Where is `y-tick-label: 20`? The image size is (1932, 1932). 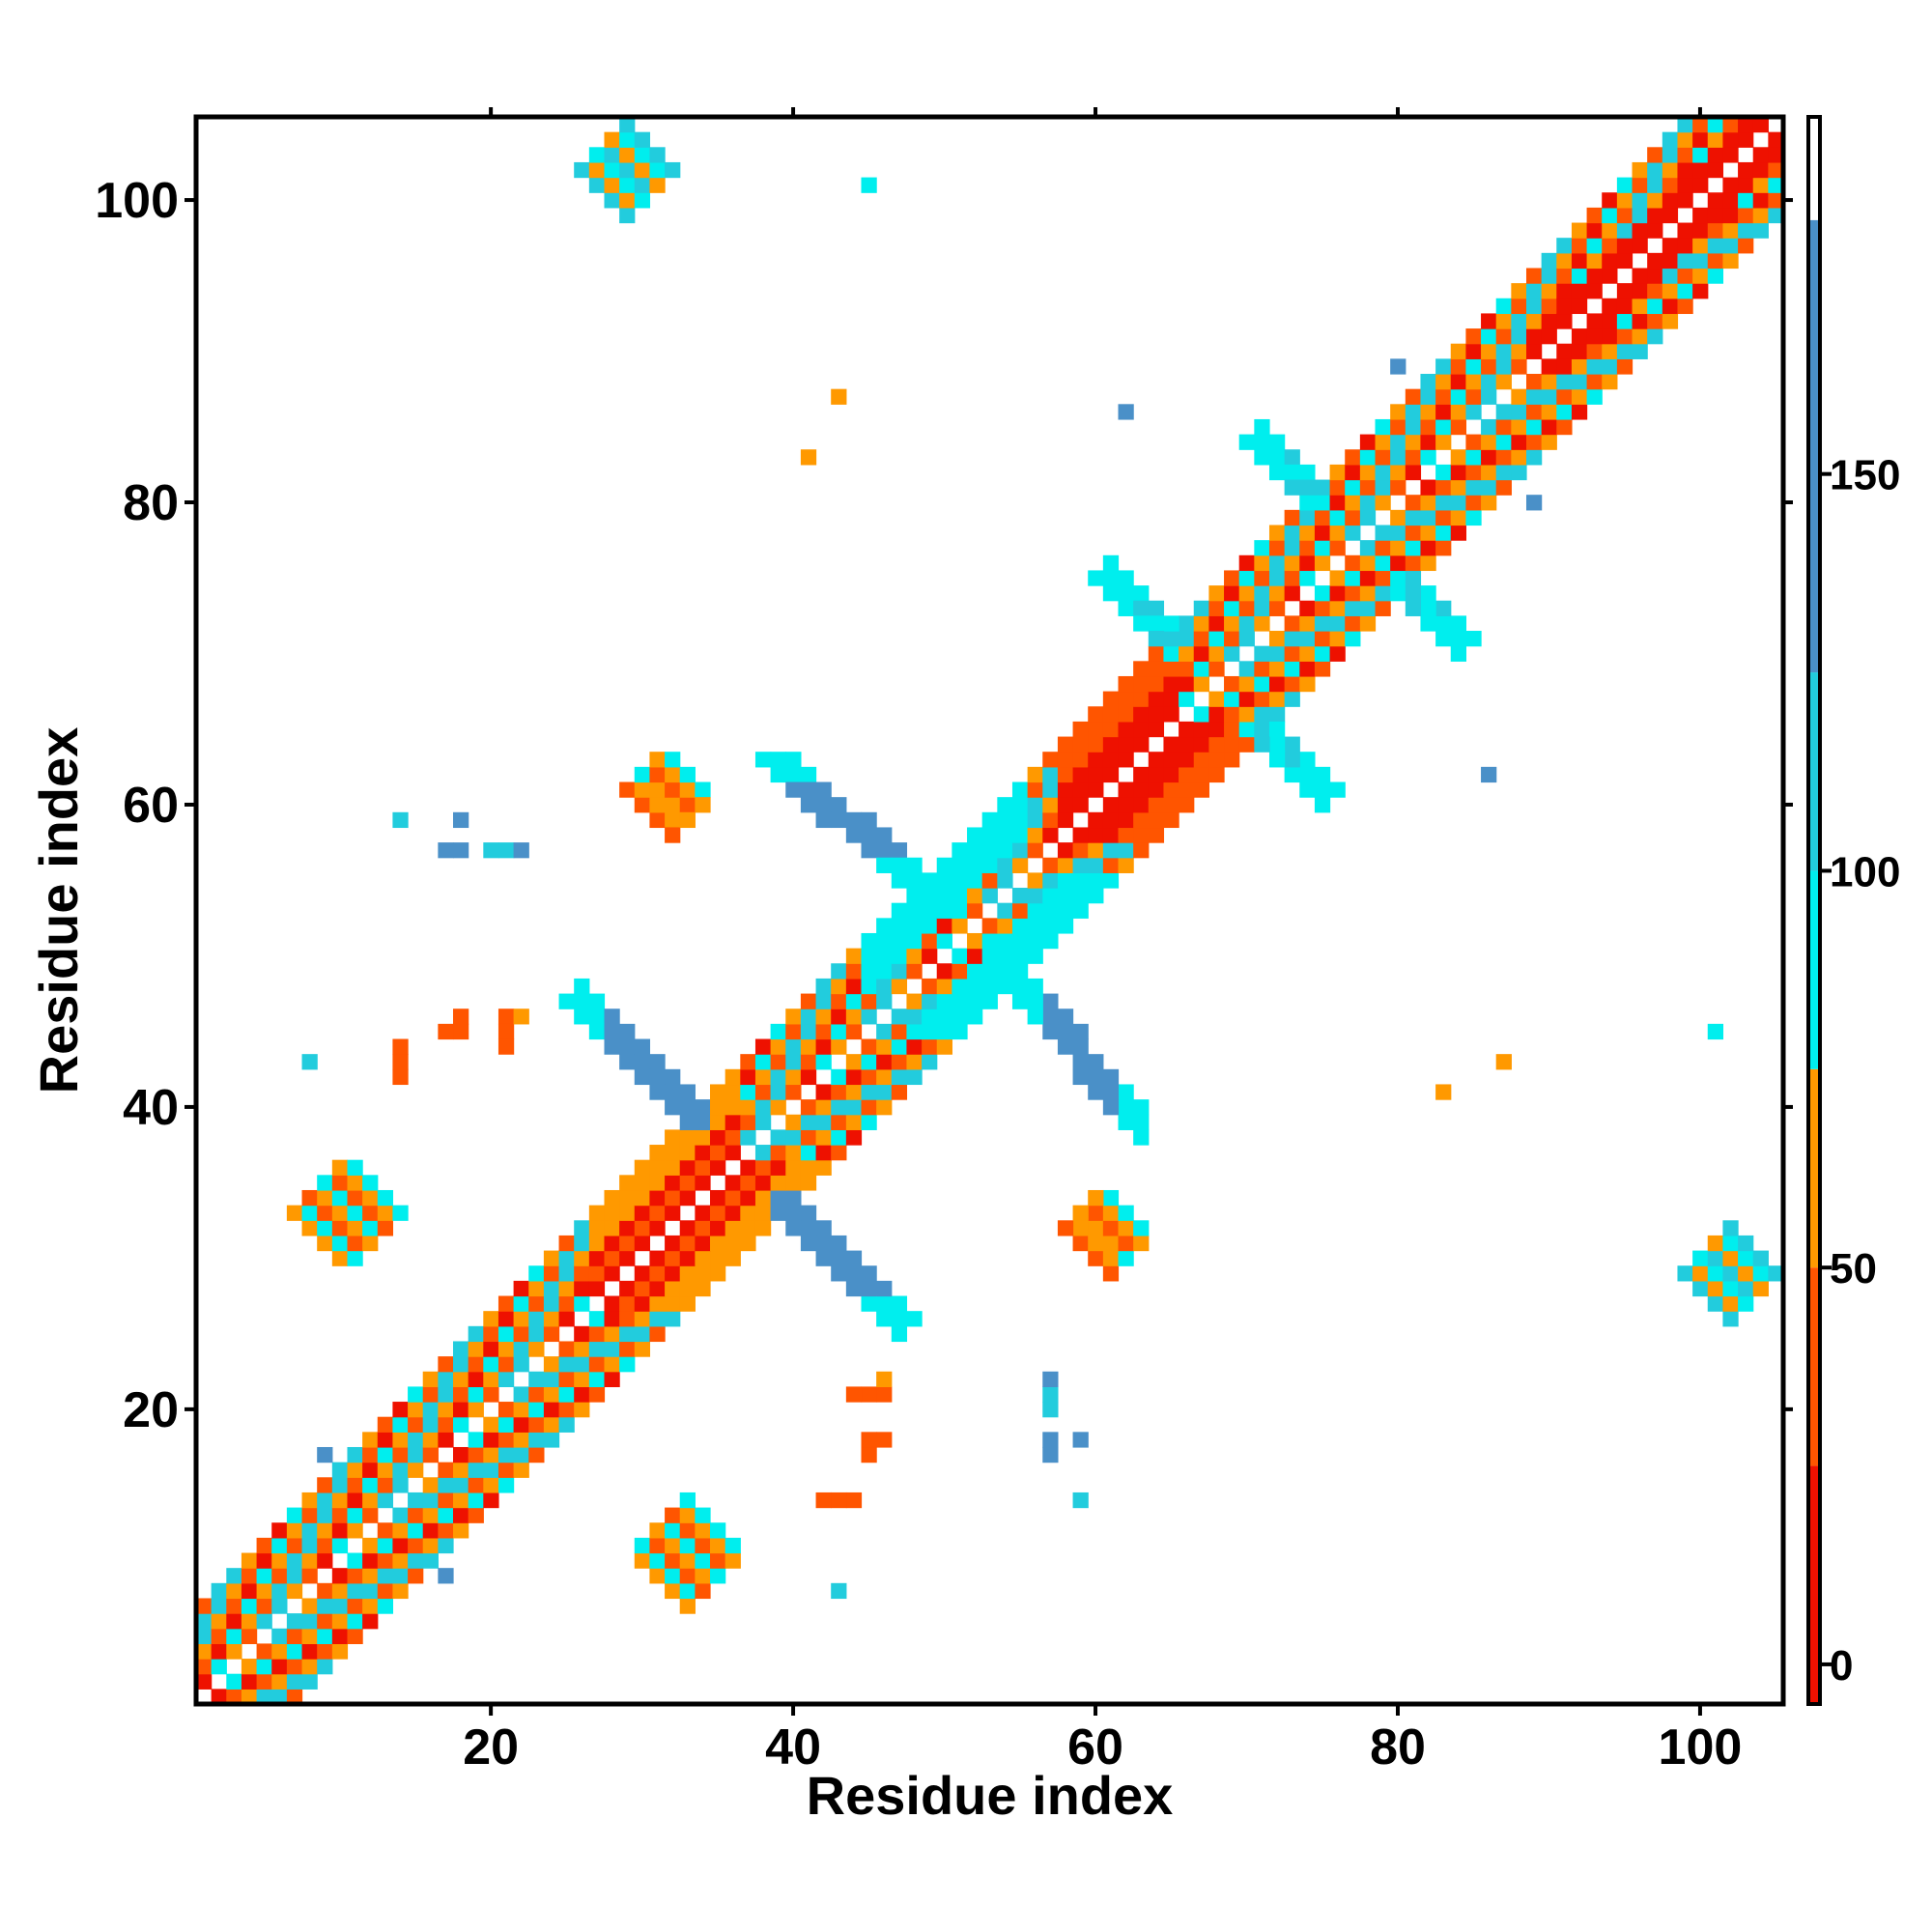 y-tick-label: 20 is located at coordinates (151, 1410).